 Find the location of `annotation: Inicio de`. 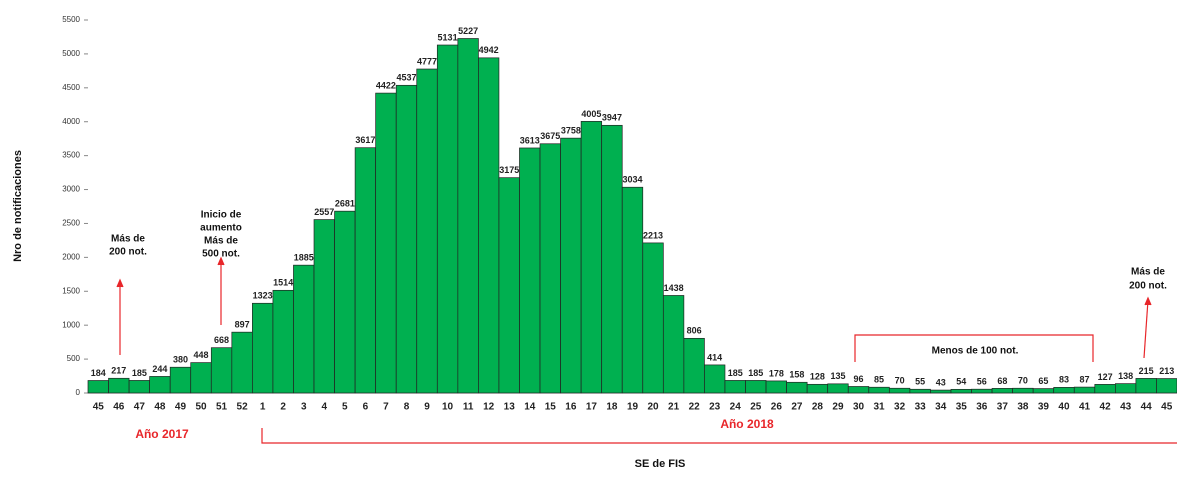

annotation: Inicio de is located at coordinates (221, 215).